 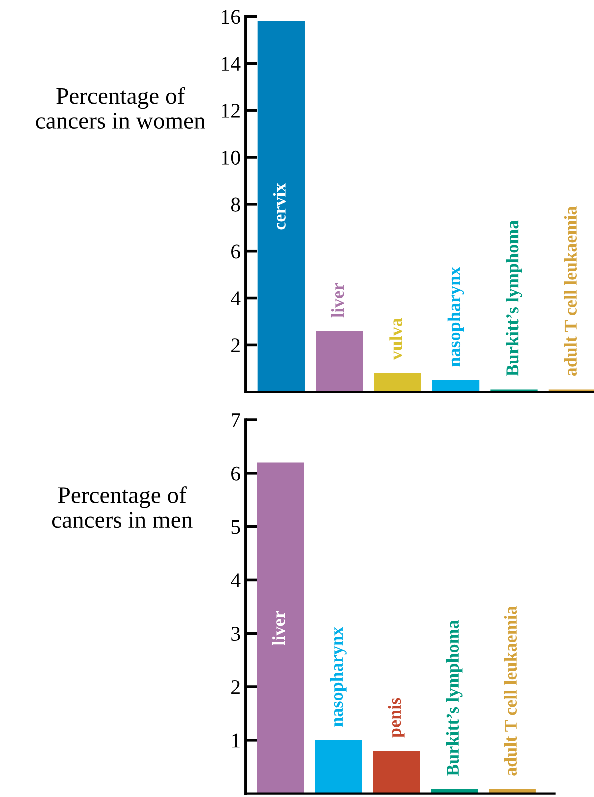 What do you see at coordinates (236, 421) in the screenshot?
I see `y-tick-label: 7` at bounding box center [236, 421].